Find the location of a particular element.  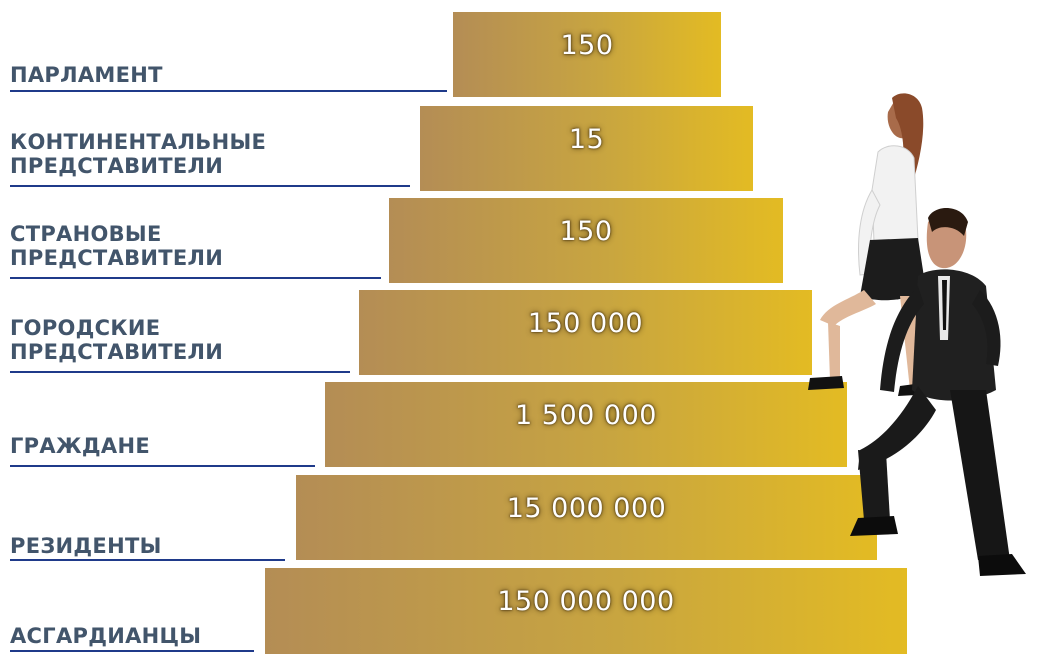

tier-label-line: КОНТИНЕНТАЛЬНЫЕ is located at coordinates (138, 142).